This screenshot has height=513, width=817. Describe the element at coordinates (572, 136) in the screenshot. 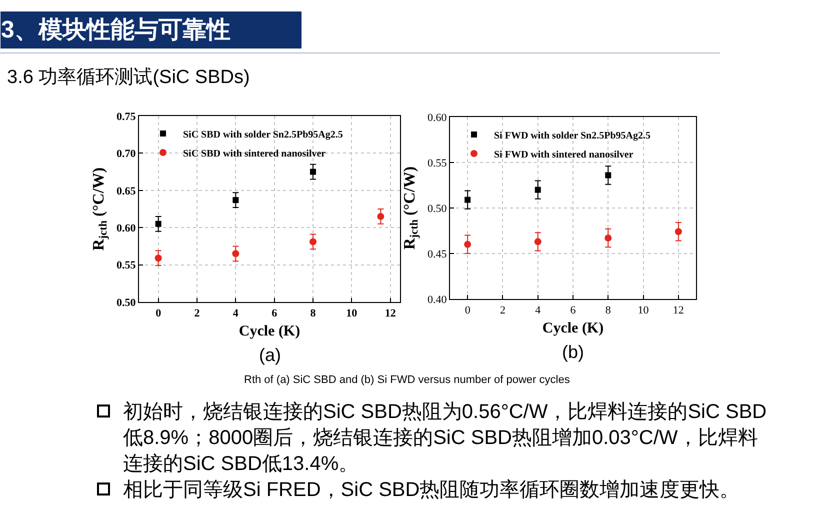

I see `legend-label: Si FWD with solder Sn2.5Pb95Ag2.5` at that location.